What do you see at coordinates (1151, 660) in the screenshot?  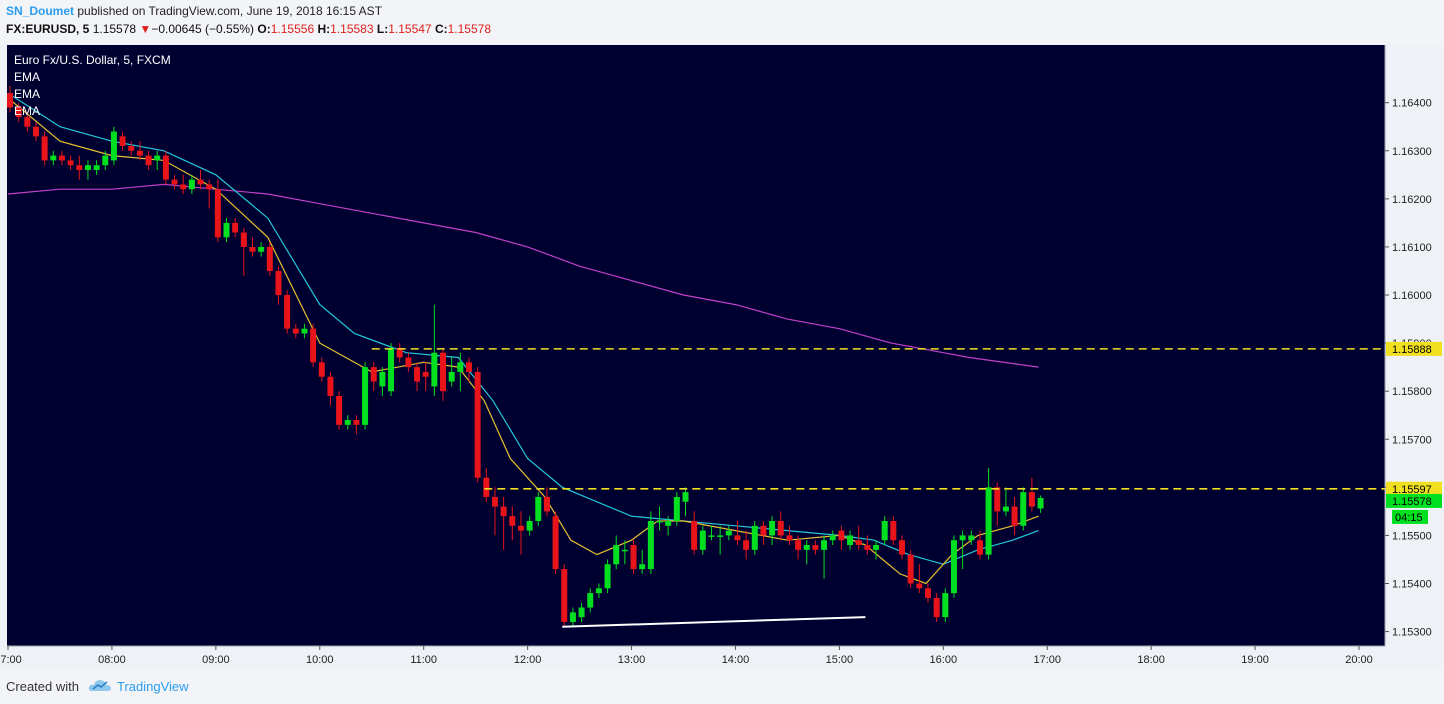 I see `x-tick-label: 18:00` at bounding box center [1151, 660].